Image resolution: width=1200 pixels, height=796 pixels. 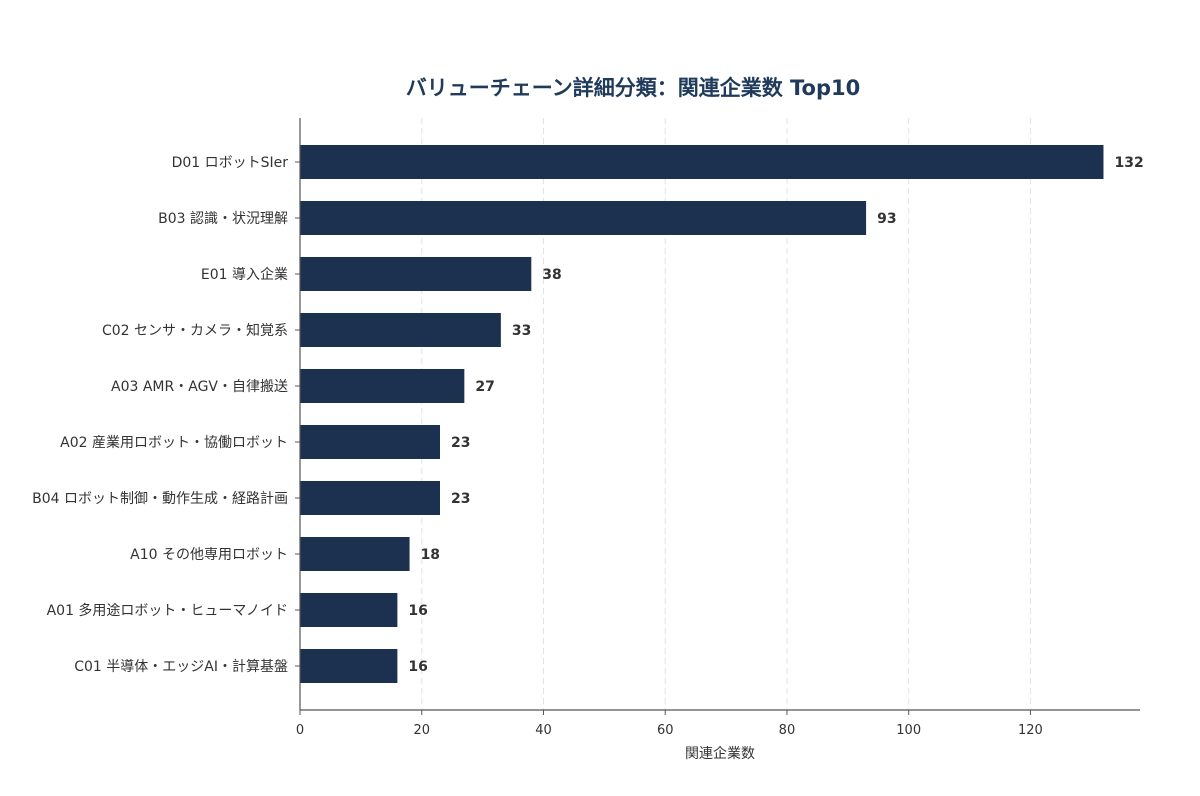 I want to click on x-tick-label: 80, so click(x=787, y=730).